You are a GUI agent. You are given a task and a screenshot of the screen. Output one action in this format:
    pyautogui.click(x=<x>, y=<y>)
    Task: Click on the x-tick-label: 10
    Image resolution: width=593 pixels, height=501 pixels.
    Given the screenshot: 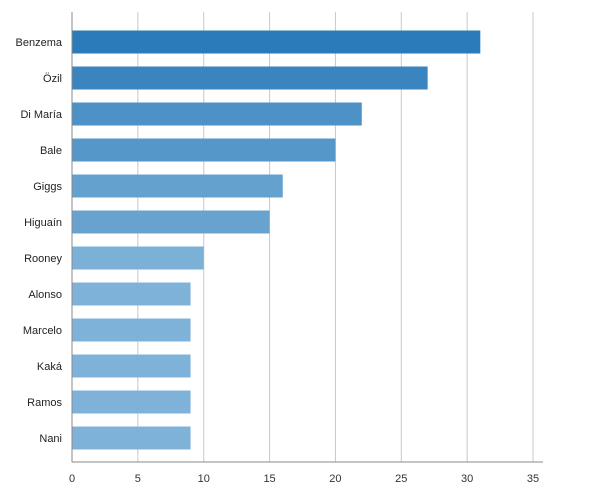 What is the action you would take?
    pyautogui.click(x=204, y=479)
    